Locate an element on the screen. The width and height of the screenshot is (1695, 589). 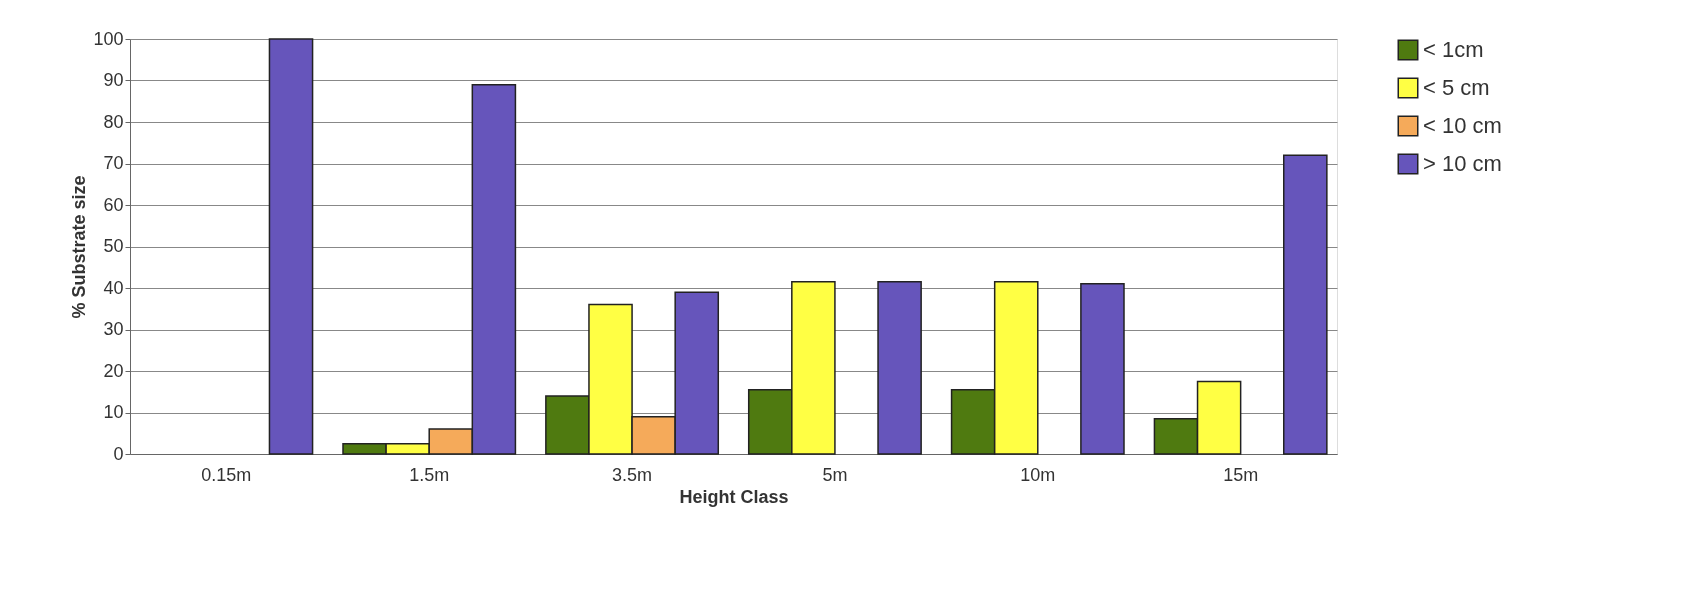
x-tick-label: 15m is located at coordinates (1241, 474).